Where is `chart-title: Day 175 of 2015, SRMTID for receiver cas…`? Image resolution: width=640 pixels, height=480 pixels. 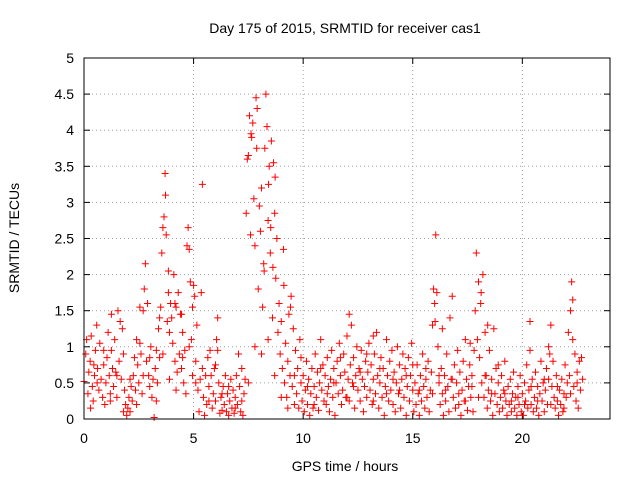
chart-title: Day 175 of 2015, SRMTID for receiver cas… is located at coordinates (345, 28).